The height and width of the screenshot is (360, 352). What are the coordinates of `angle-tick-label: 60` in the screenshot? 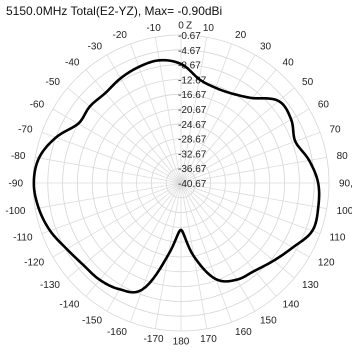 It's located at (324, 105).